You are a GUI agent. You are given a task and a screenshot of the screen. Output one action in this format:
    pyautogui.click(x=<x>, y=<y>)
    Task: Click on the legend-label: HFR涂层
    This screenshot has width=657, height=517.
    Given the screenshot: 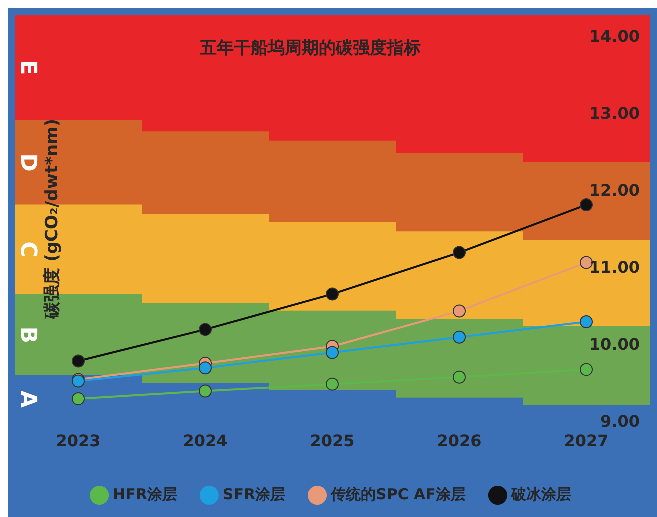 What is the action you would take?
    pyautogui.click(x=145, y=494)
    